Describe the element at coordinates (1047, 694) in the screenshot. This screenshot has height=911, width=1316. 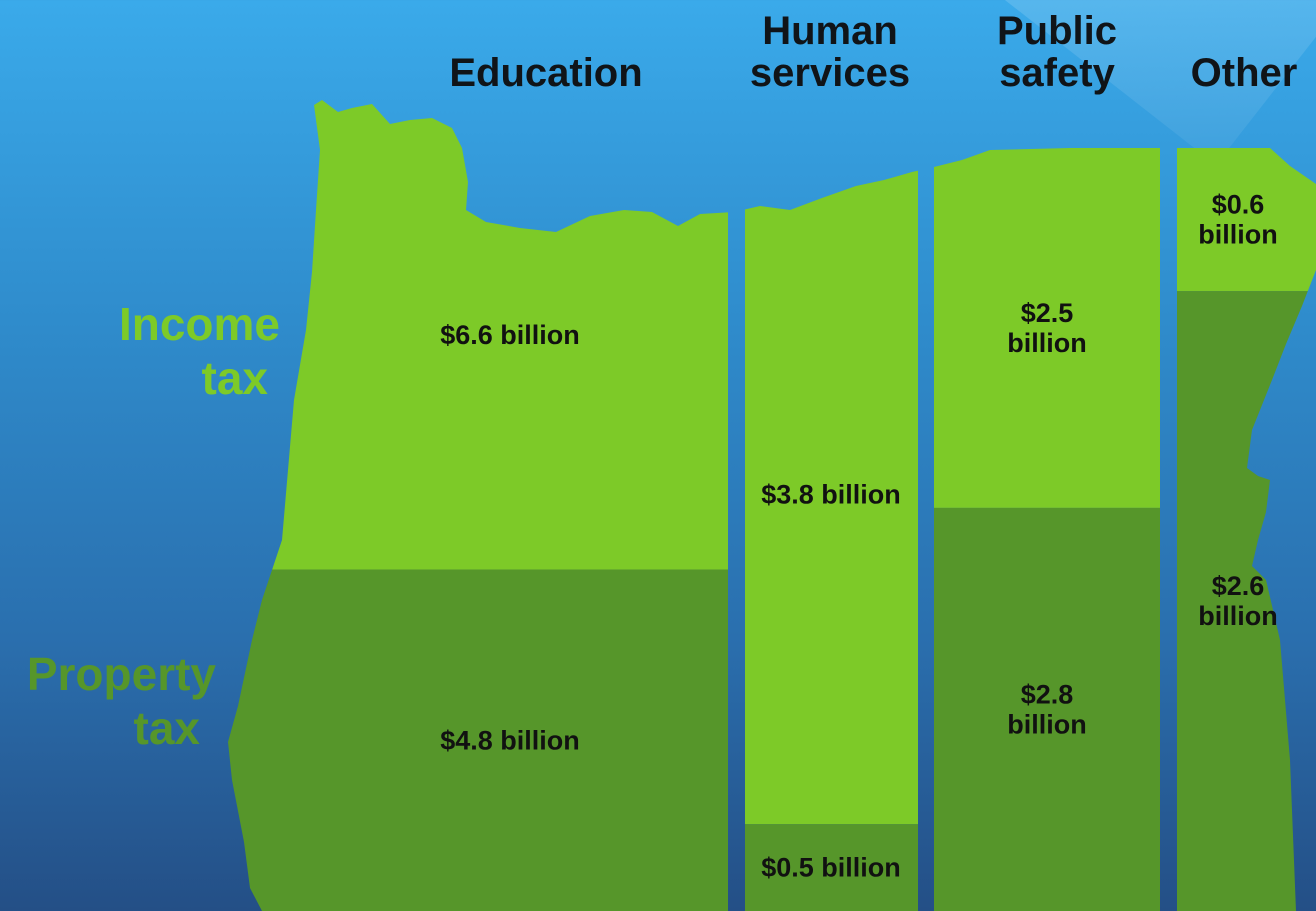
I see `value-label-line: $2.8` at that location.